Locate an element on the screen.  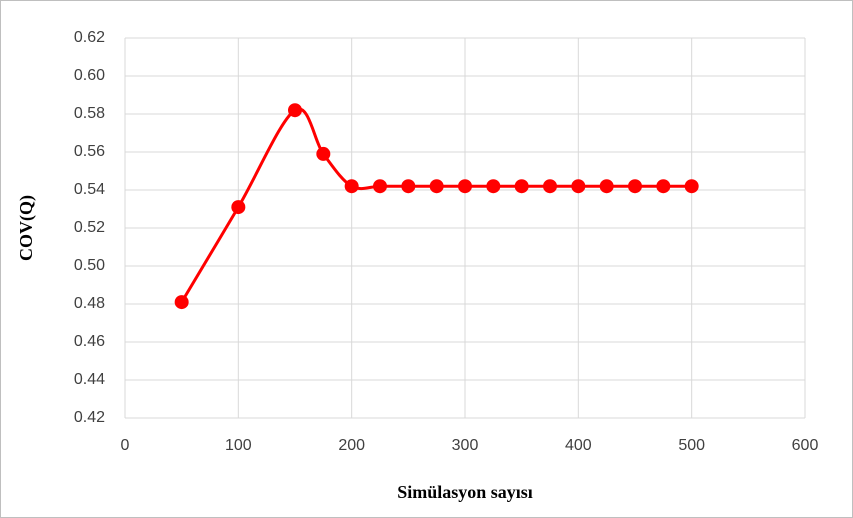
x-tick-label: 200 is located at coordinates (351, 445).